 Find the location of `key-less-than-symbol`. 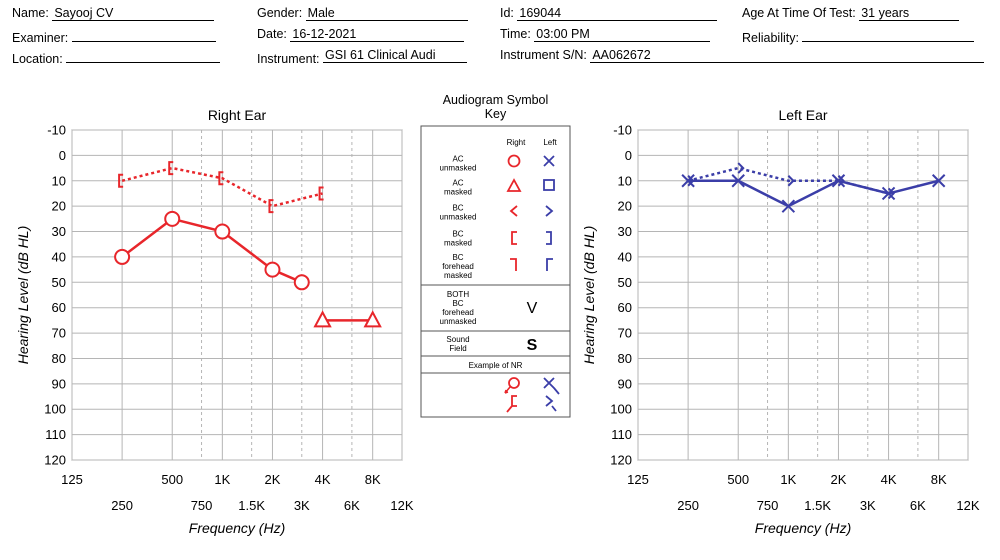

key-less-than-symbol is located at coordinates (513, 211).